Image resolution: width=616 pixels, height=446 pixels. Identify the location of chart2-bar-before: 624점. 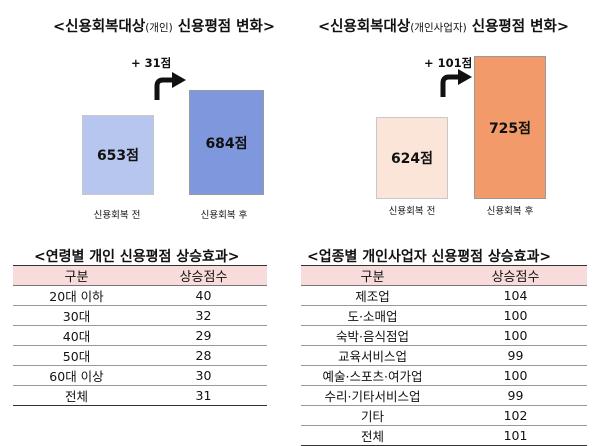
(412, 158).